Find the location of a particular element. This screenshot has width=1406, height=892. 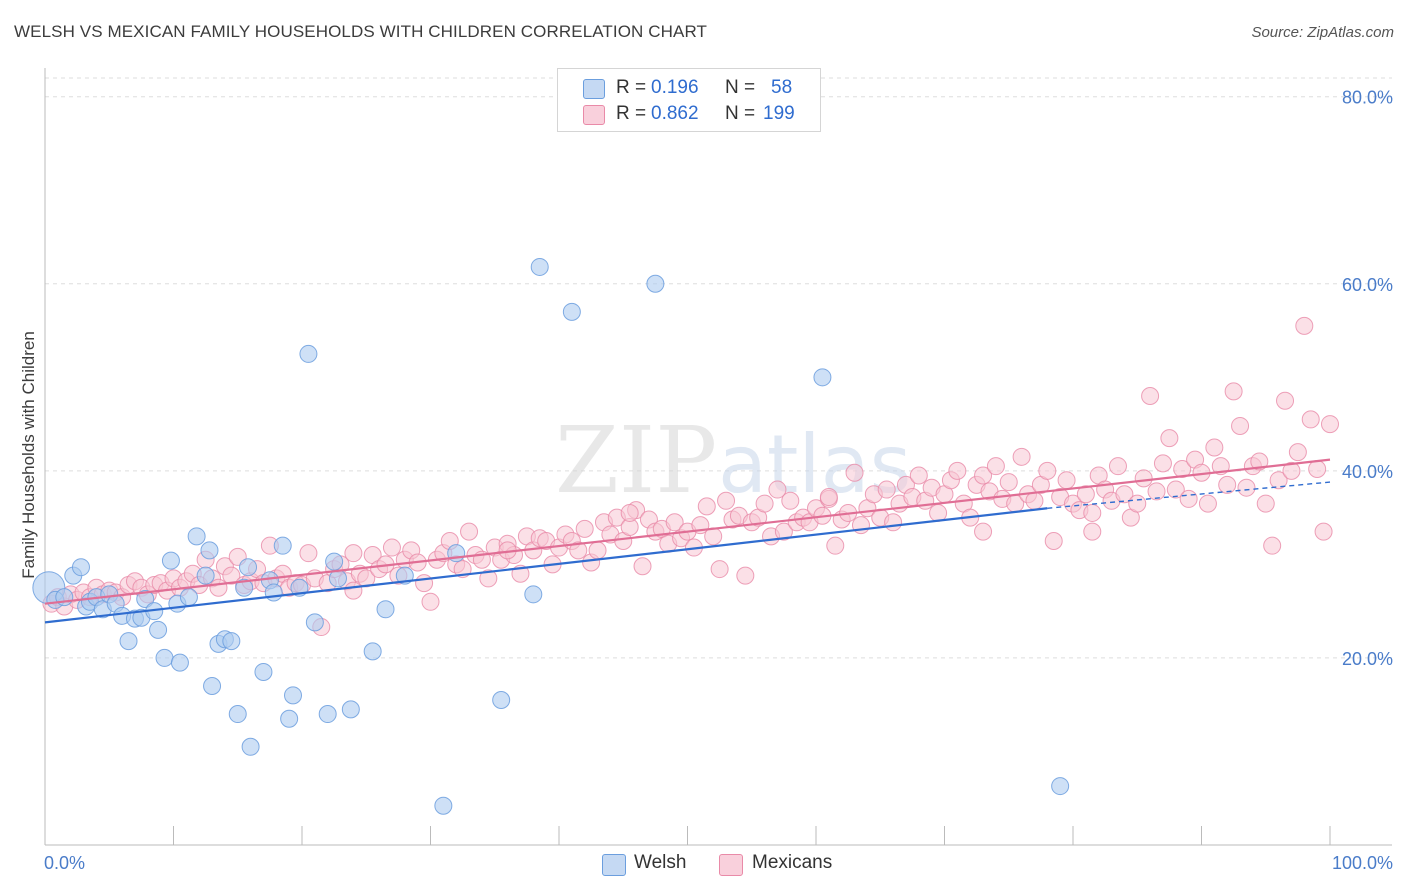

y-tick-label: 20.0% is located at coordinates (1367, 659).